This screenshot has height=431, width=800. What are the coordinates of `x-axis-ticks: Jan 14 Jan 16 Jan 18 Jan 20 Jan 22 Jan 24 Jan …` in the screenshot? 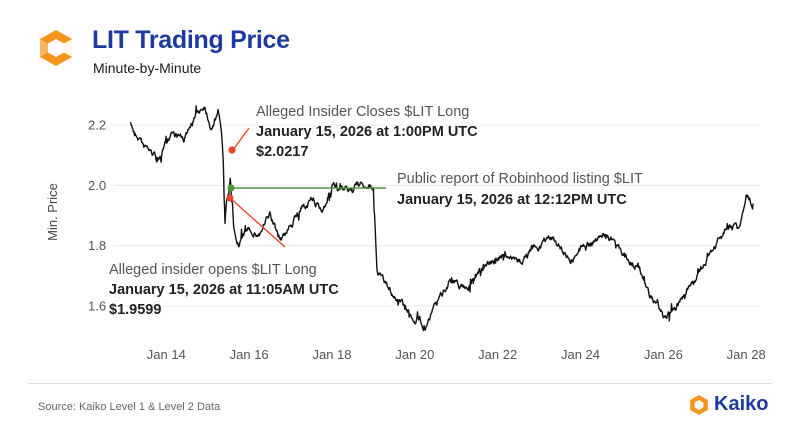 It's located at (456, 354).